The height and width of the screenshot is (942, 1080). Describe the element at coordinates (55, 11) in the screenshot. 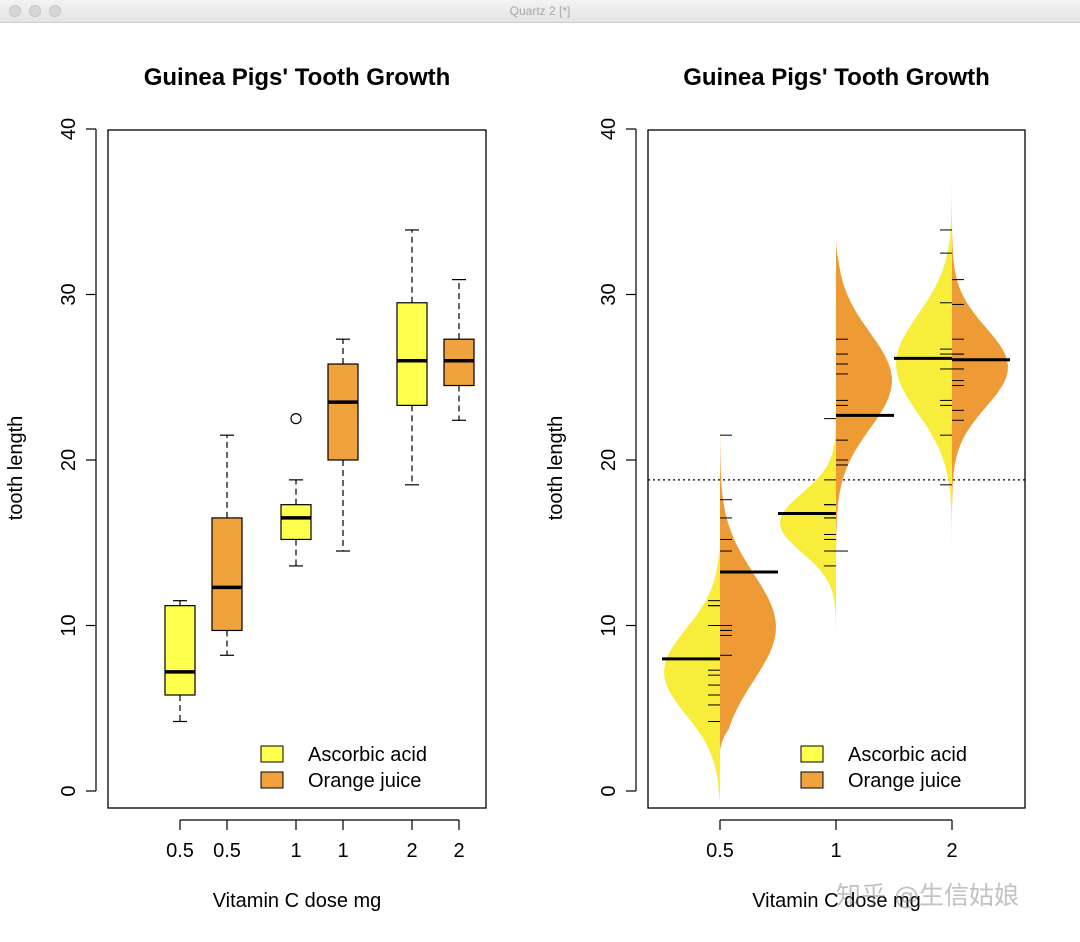

I see `zoom-window-button` at that location.